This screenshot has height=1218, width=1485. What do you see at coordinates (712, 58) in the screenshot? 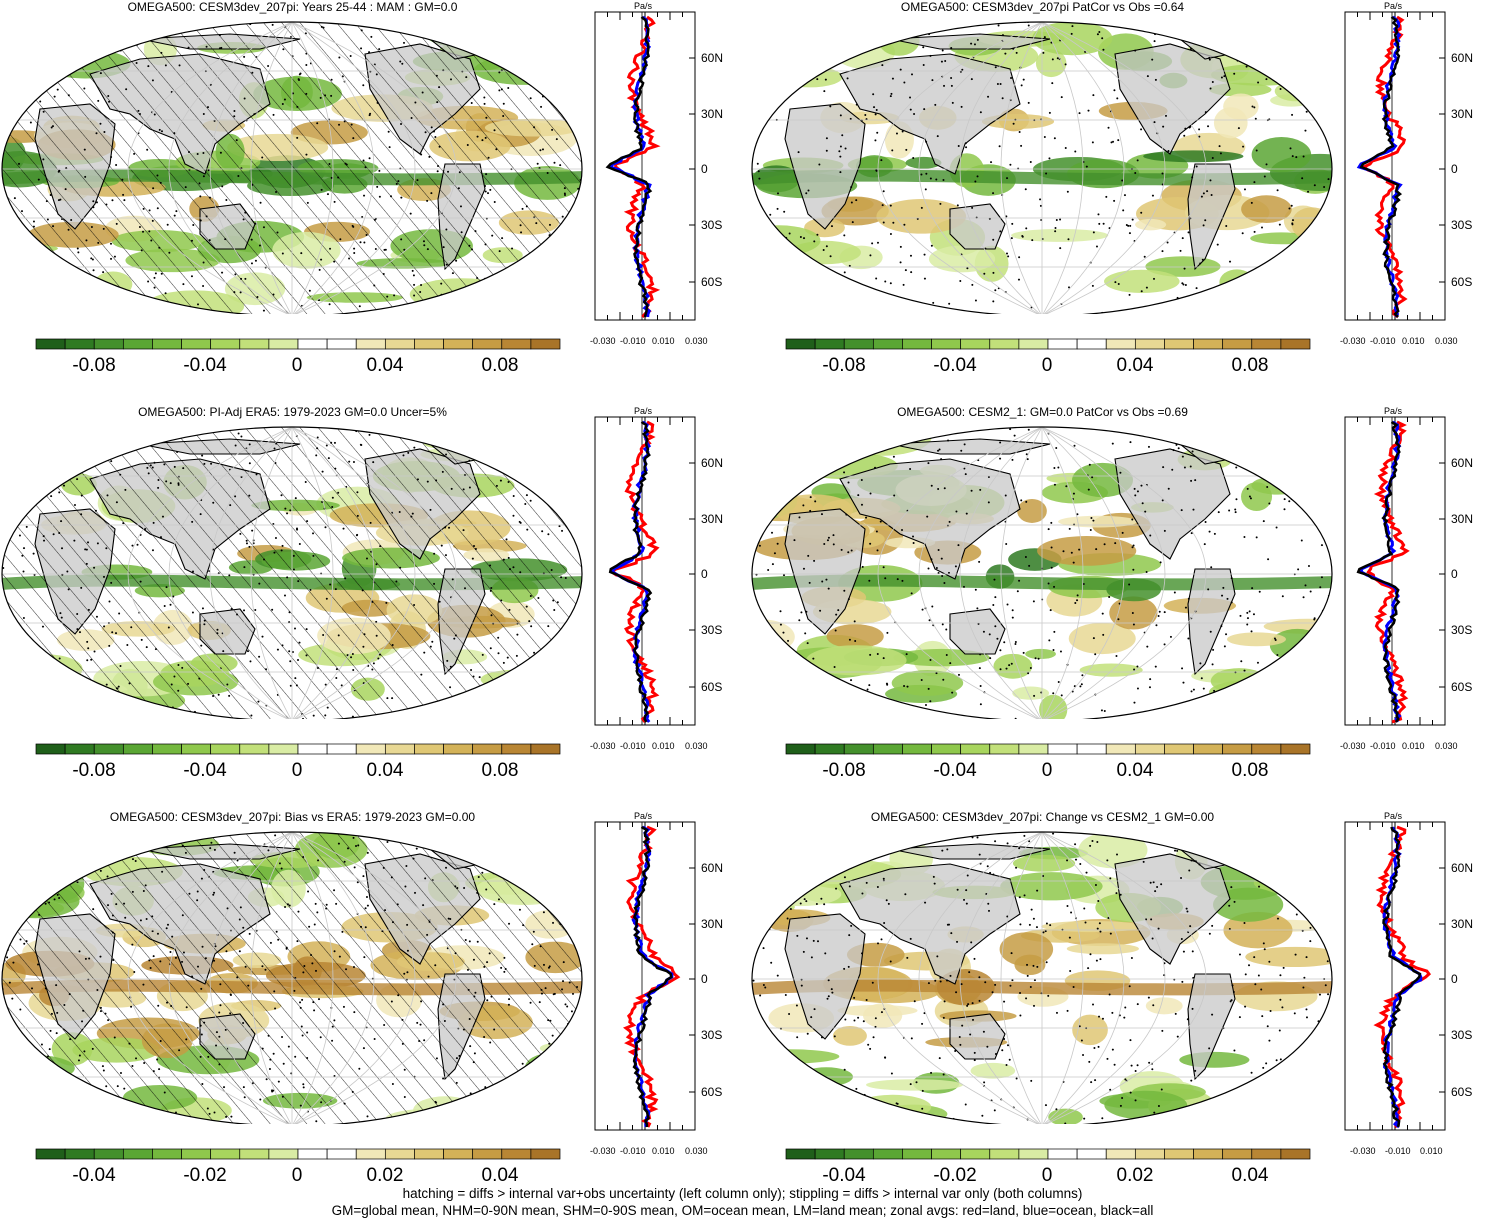
I see `zonal-lat-label: 60N` at bounding box center [712, 58].